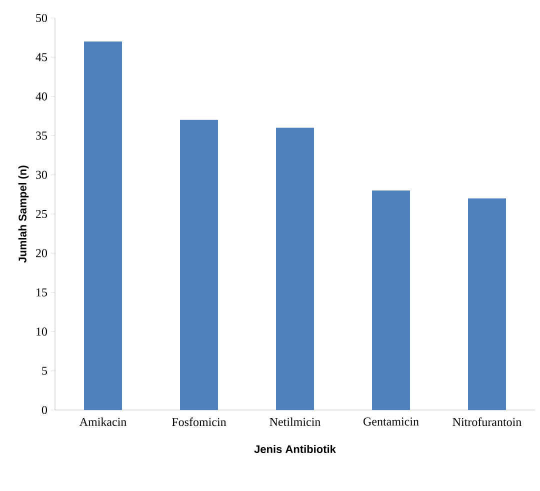 Image resolution: width=540 pixels, height=491 pixels. What do you see at coordinates (391, 422) in the screenshot?
I see `x-tick-label: Gentamicin` at bounding box center [391, 422].